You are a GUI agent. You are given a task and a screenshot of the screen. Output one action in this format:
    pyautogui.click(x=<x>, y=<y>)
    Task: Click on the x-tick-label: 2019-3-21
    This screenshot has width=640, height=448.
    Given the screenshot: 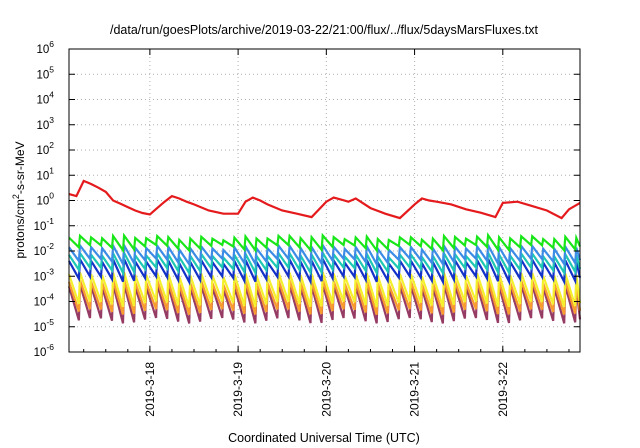 What is the action you would take?
    pyautogui.click(x=415, y=389)
    